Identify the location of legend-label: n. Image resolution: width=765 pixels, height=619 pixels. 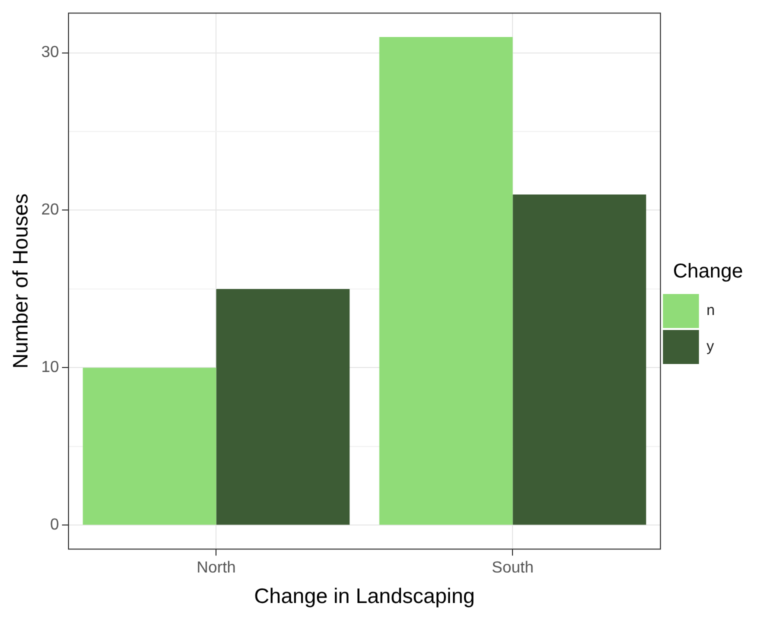
(710, 311).